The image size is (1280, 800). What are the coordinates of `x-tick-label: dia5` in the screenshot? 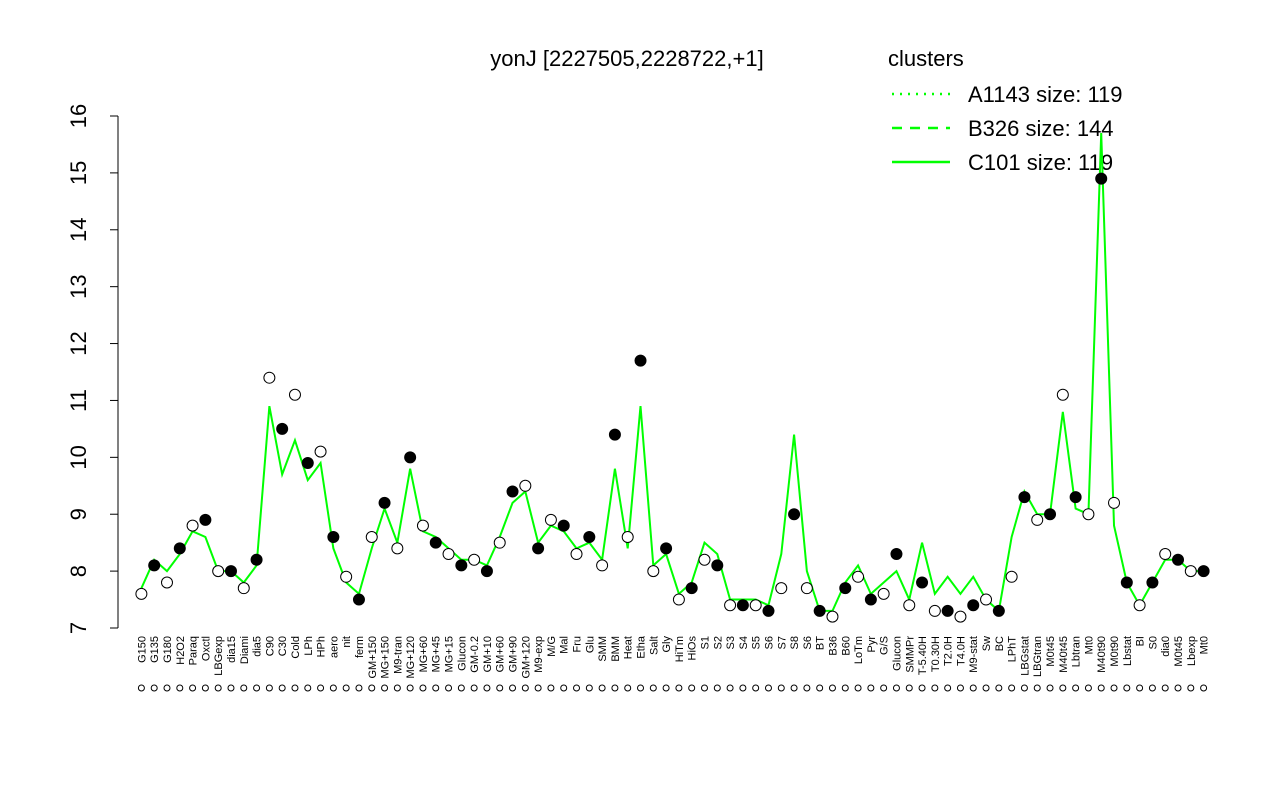 It's located at (258, 646).